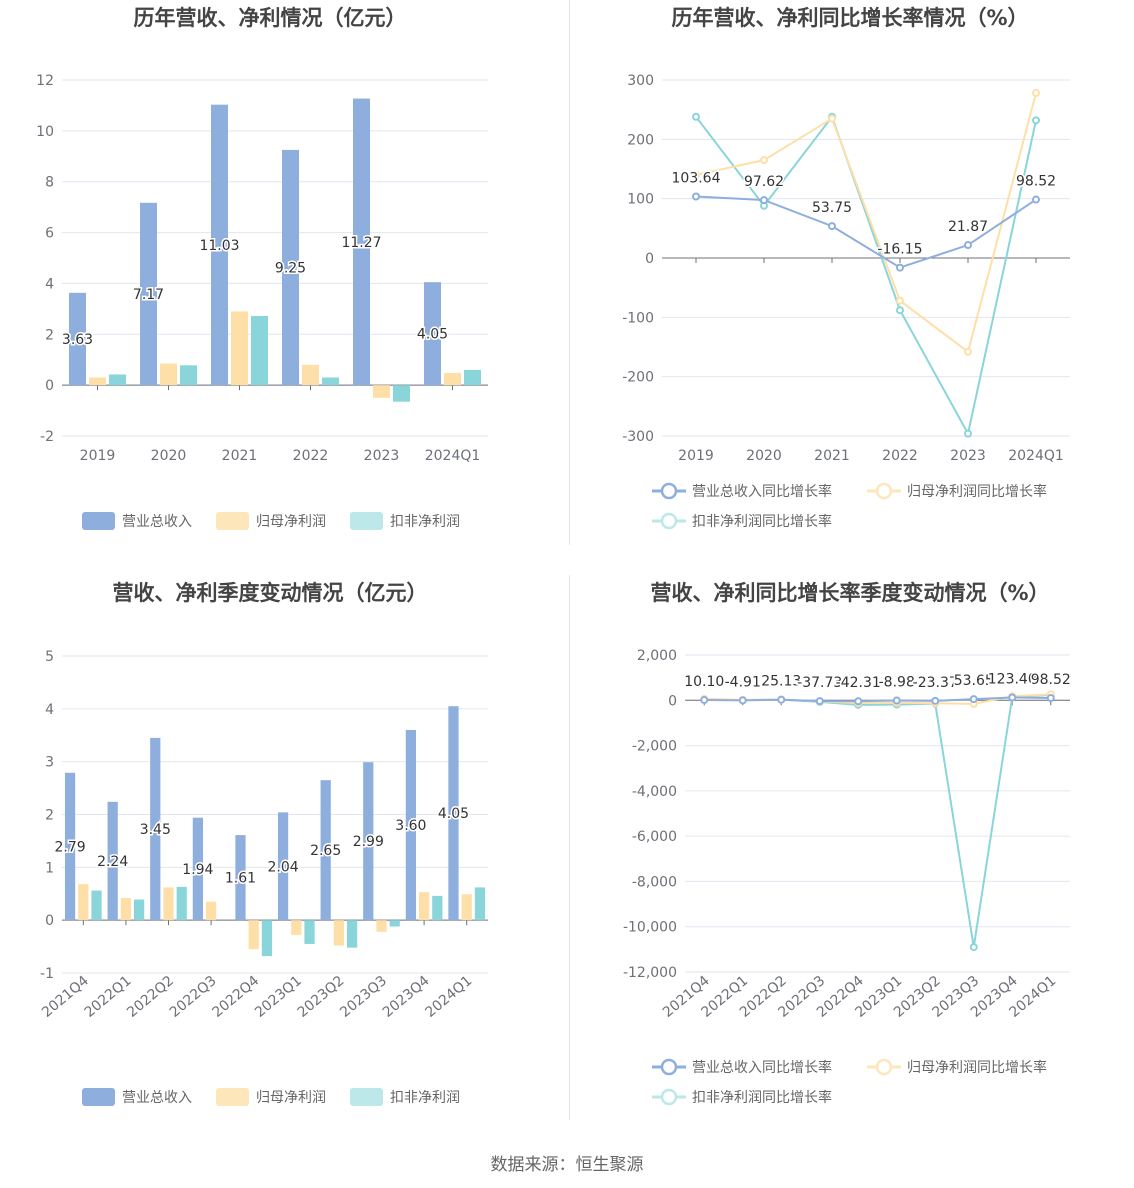  What do you see at coordinates (832, 456) in the screenshot?
I see `x-tick-label: 2021` at bounding box center [832, 456].